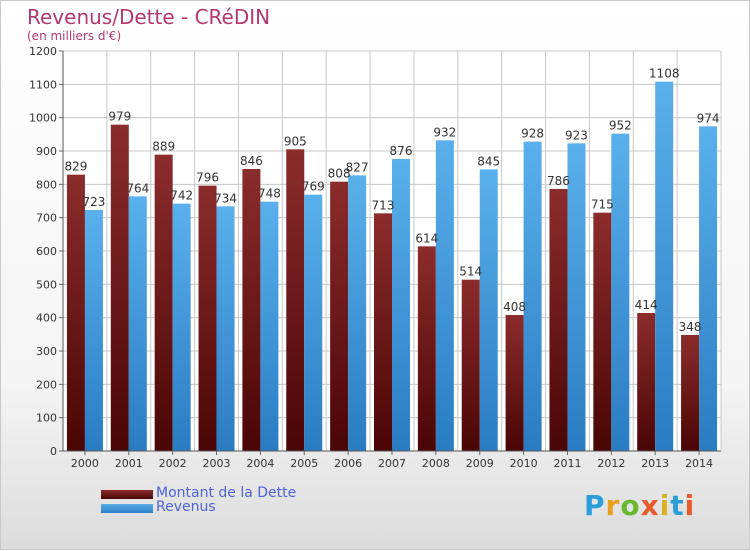 The width and height of the screenshot is (750, 551). What do you see at coordinates (470, 272) in the screenshot?
I see `data-label-debt-2009: 514` at bounding box center [470, 272].